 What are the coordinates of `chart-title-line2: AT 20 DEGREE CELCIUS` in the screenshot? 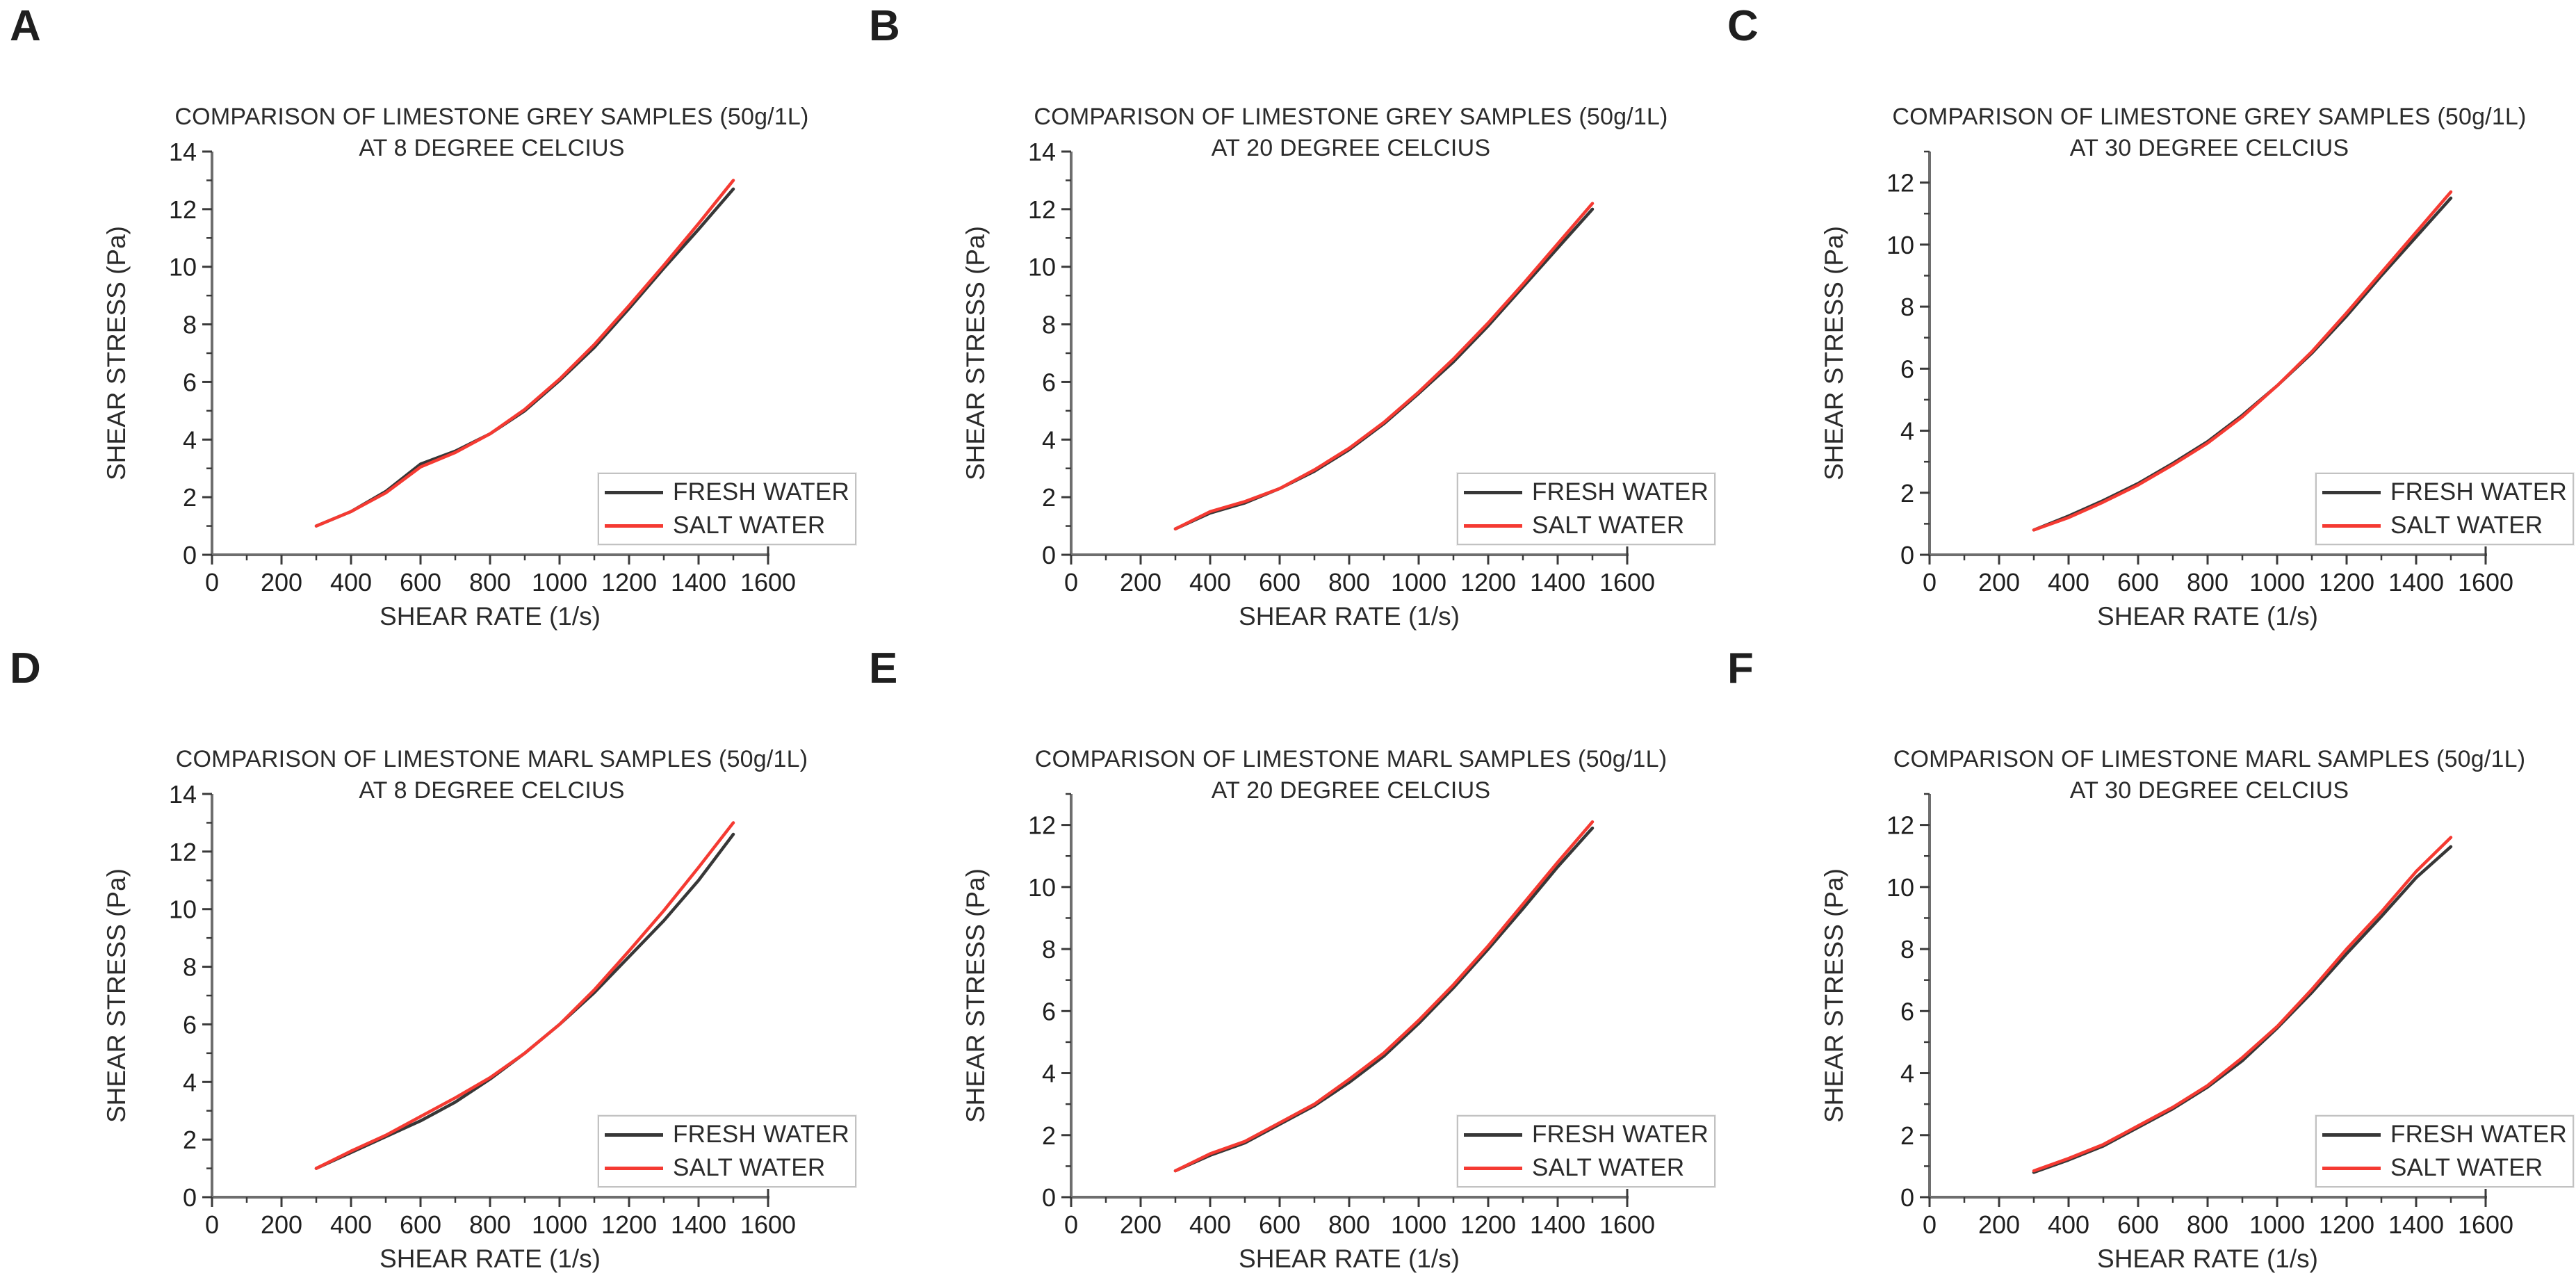 It's located at (1351, 148).